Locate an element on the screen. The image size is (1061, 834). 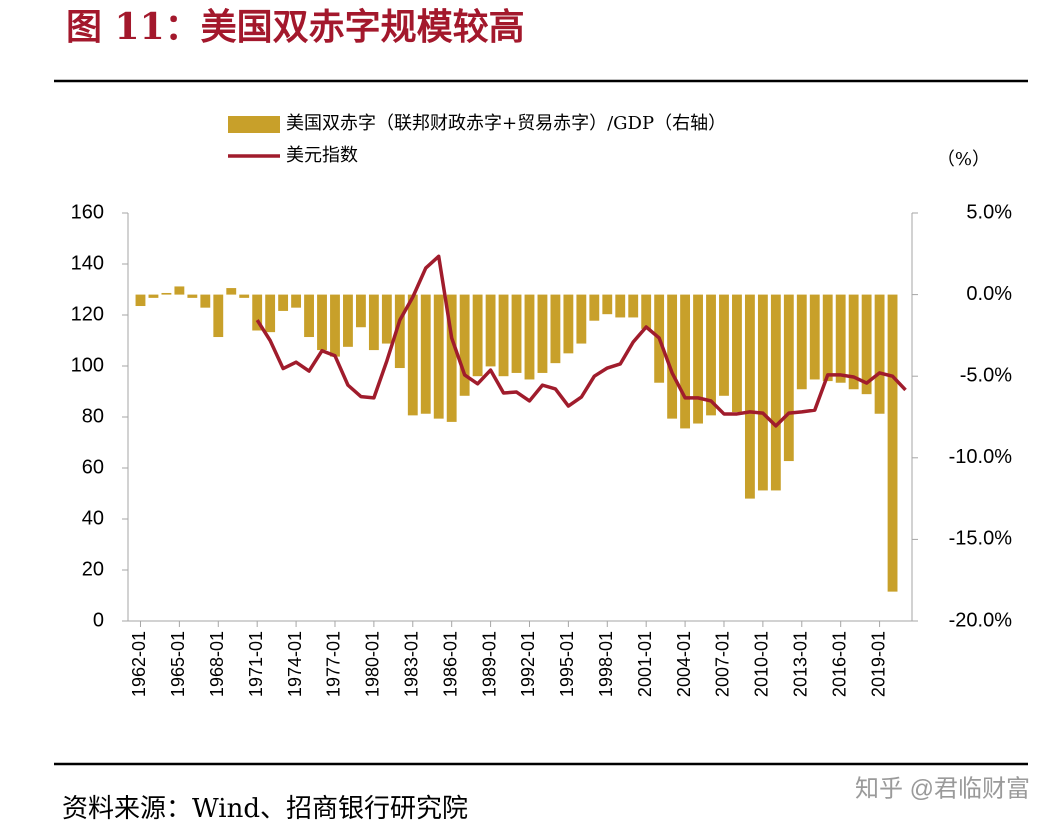
x-tick-label: 2007-01 is located at coordinates (723, 664).